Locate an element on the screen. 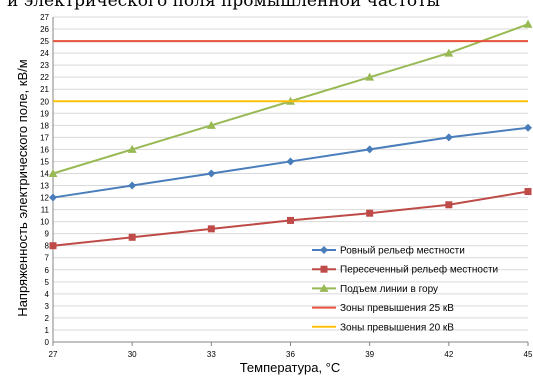  x-tick-label-42: 42 is located at coordinates (448, 354).